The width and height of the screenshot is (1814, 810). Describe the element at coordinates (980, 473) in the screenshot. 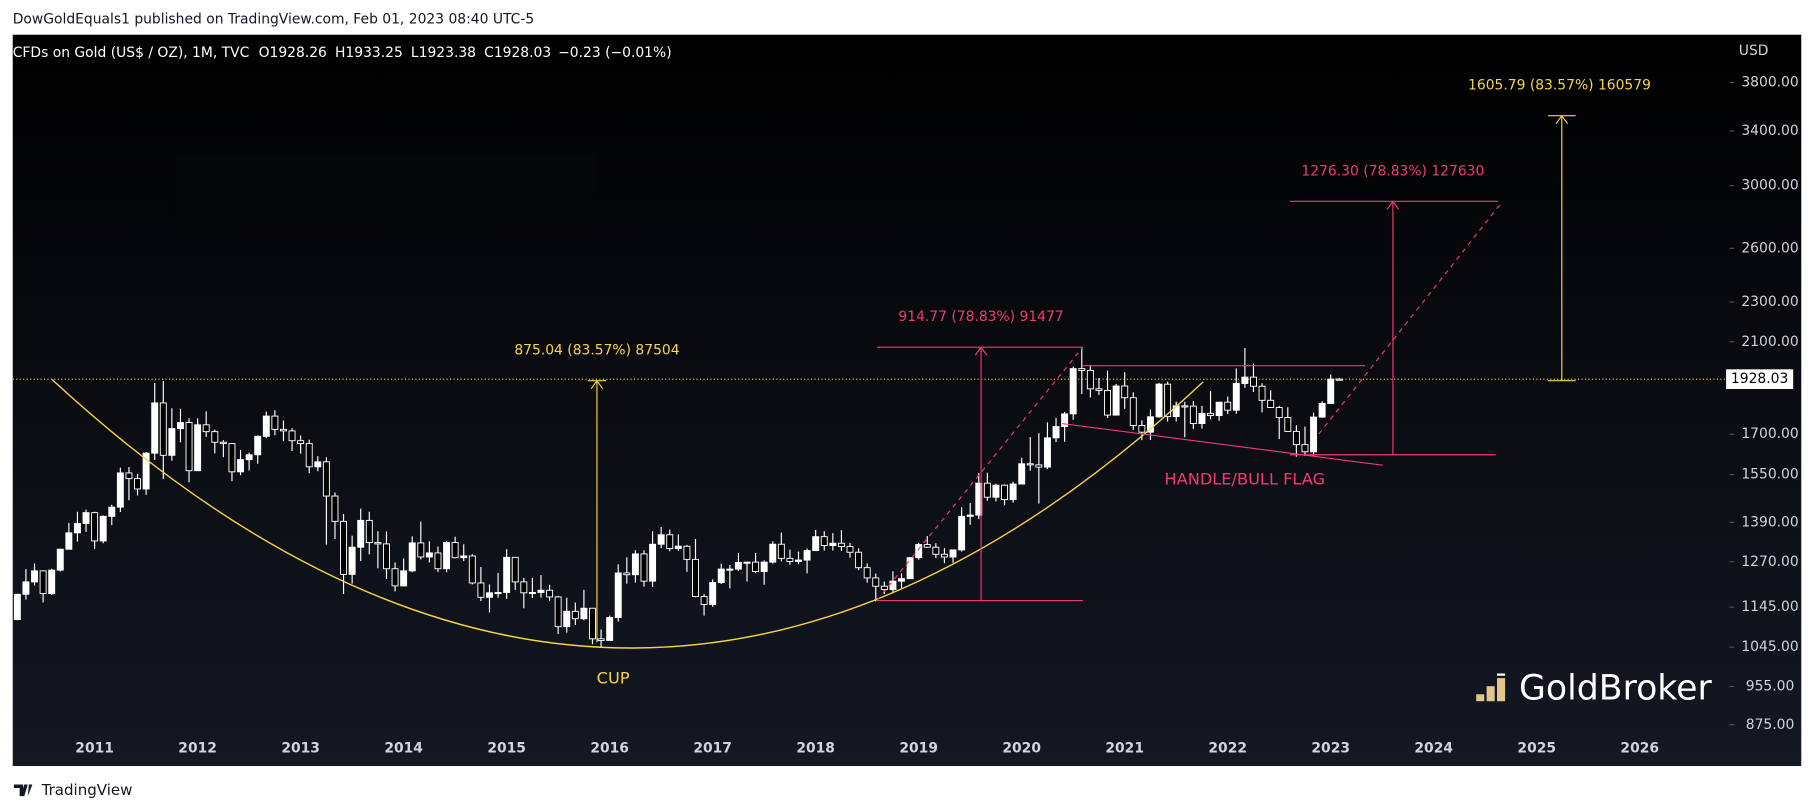

I see `trend-line` at that location.